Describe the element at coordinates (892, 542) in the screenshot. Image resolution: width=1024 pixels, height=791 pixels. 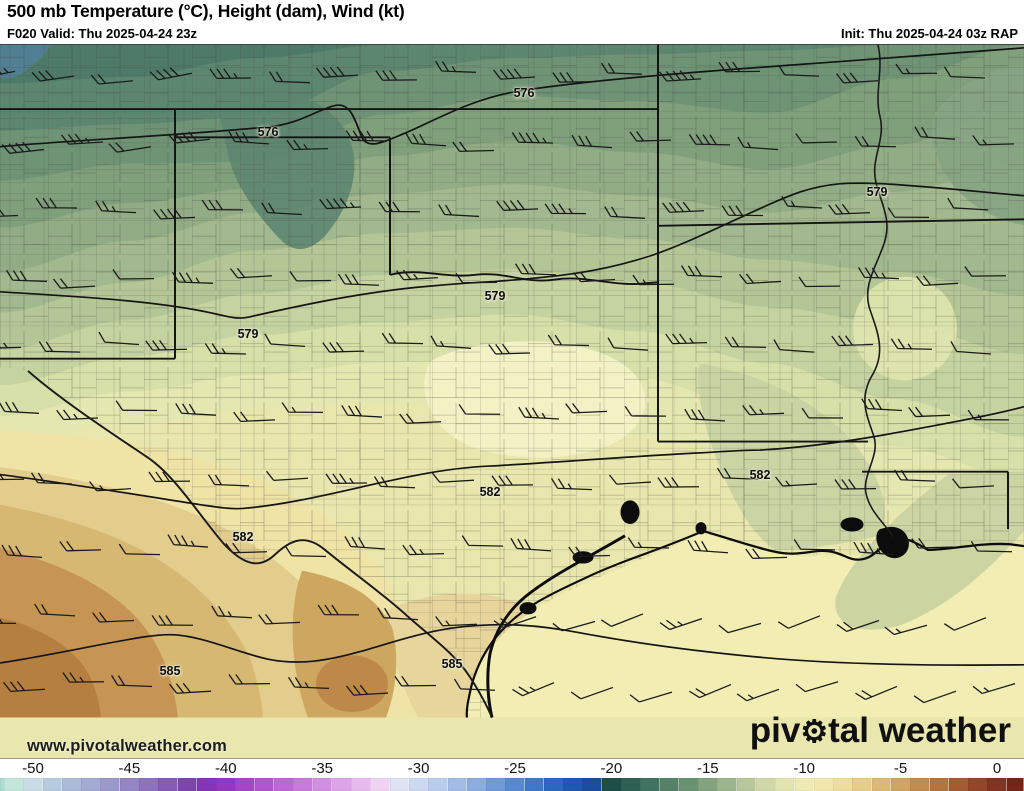
I see `mississippi-delta` at that location.